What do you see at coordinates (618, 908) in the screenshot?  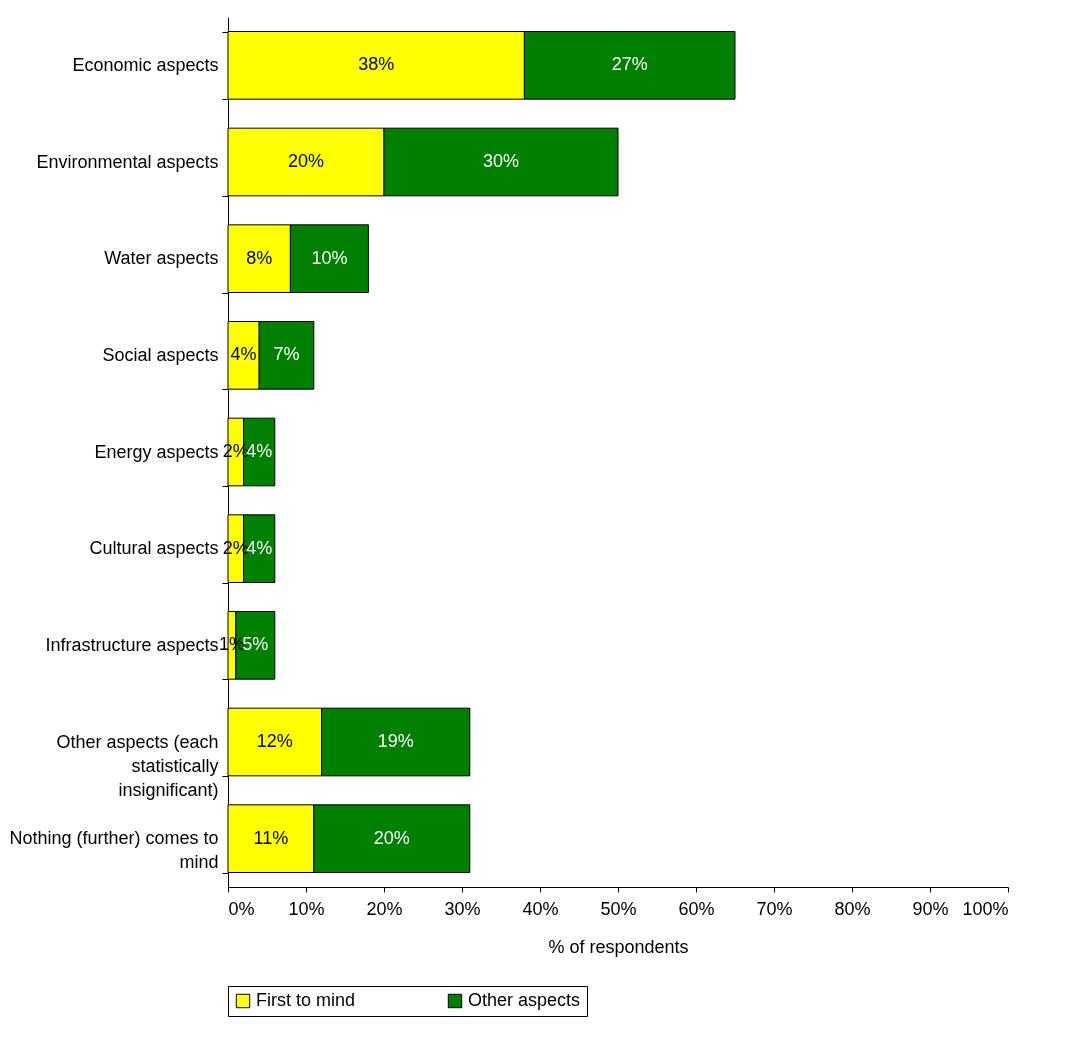 I see `x-tick-label: 50%` at bounding box center [618, 908].